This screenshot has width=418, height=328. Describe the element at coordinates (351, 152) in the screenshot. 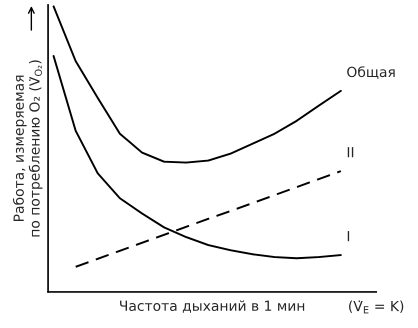

I see `series-label: II` at that location.